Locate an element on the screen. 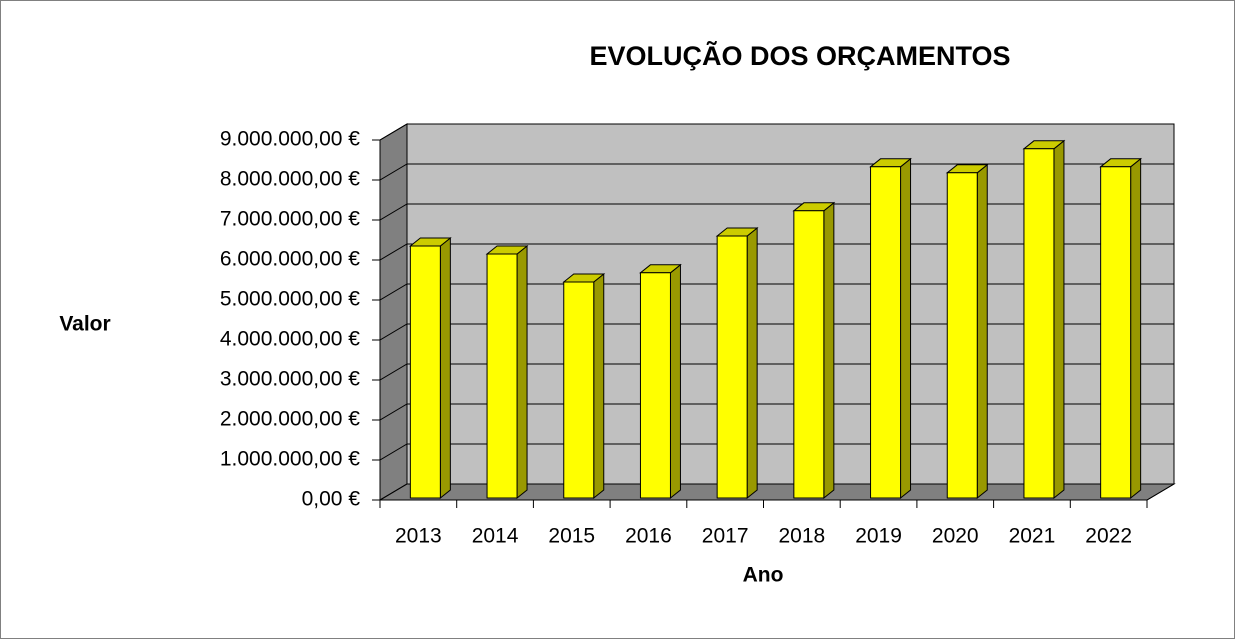 This screenshot has width=1236, height=640. y-tick-label: 2.000.000,00 € is located at coordinates (290, 419).